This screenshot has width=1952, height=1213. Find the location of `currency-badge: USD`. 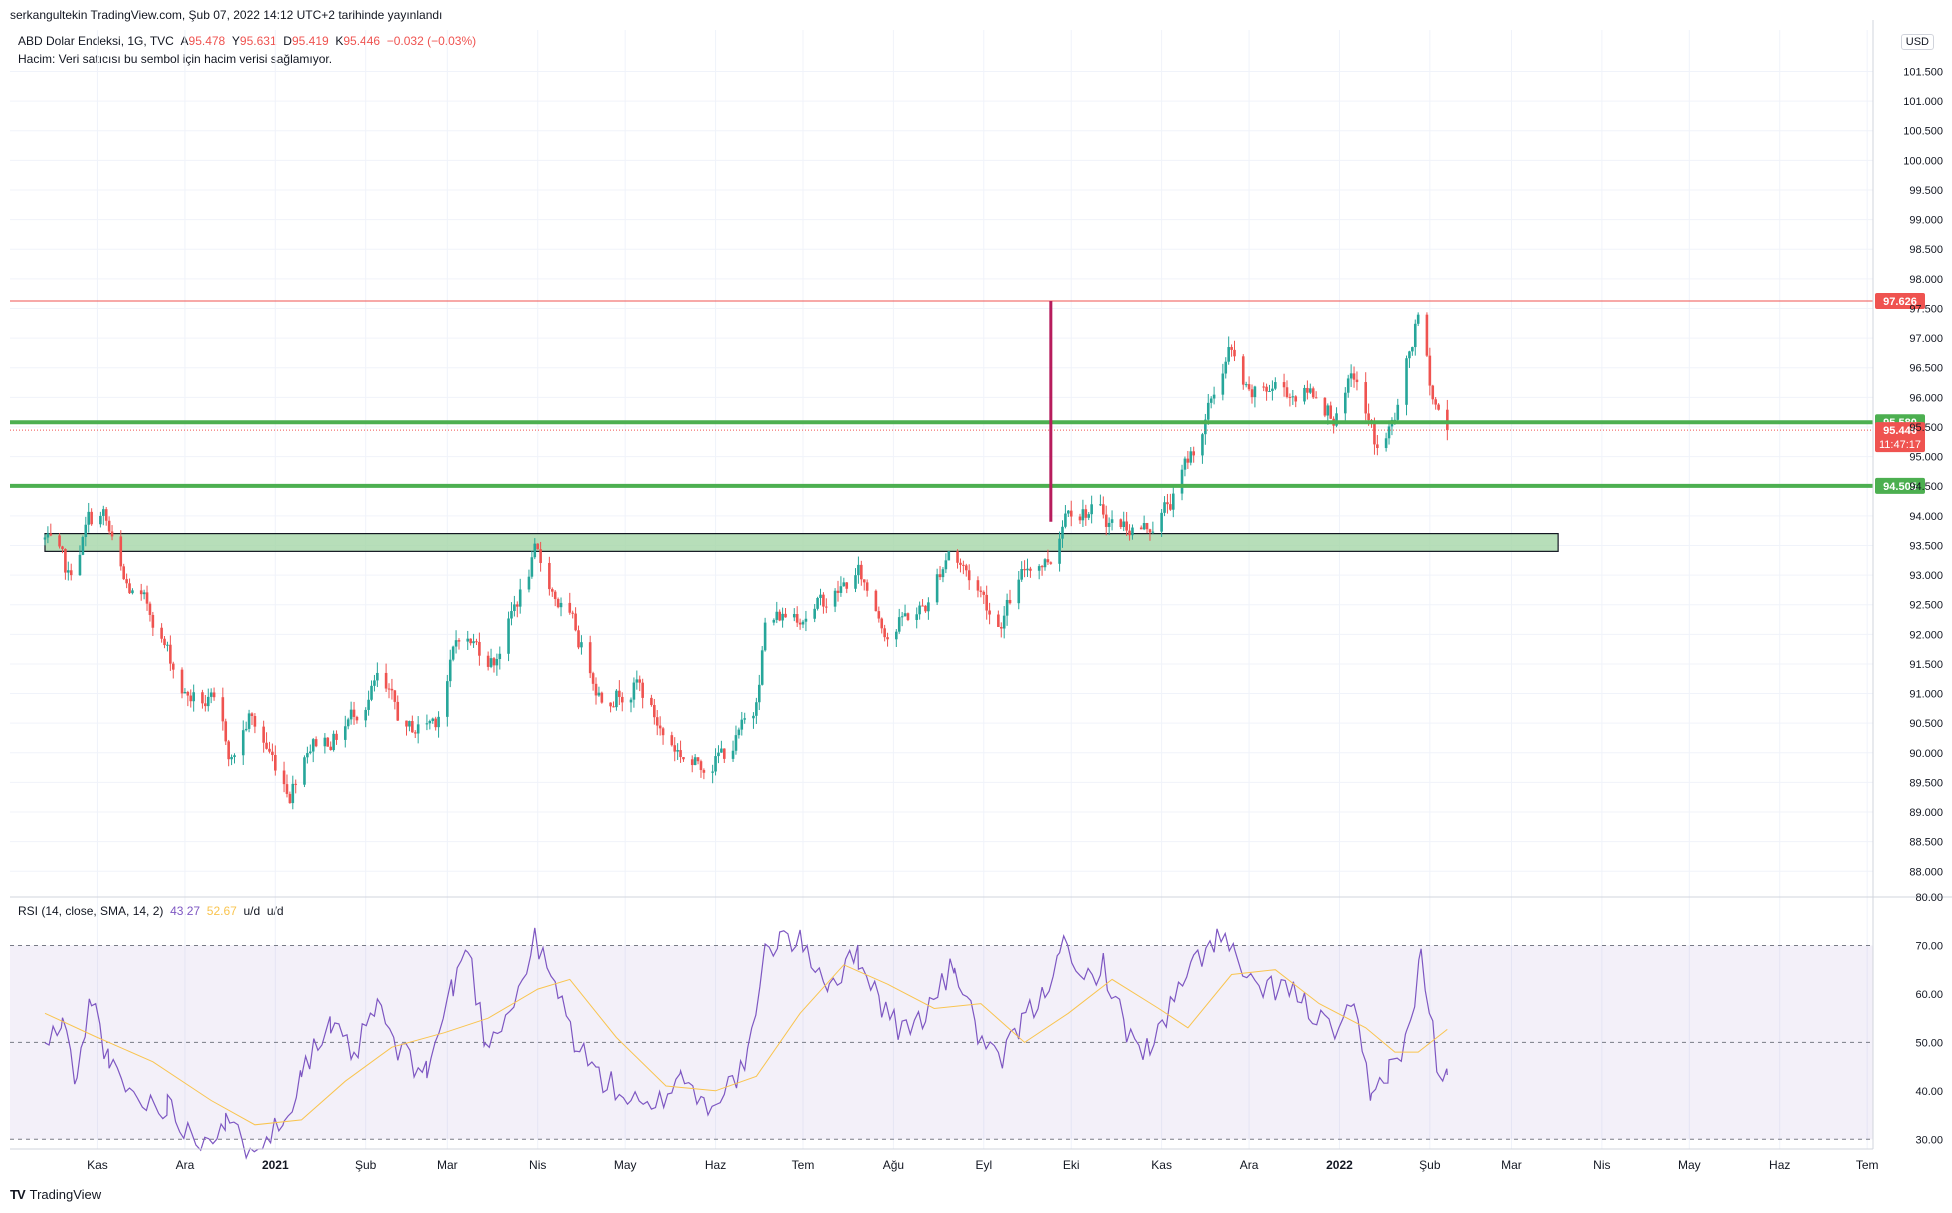

currency-badge: USD is located at coordinates (1917, 42).